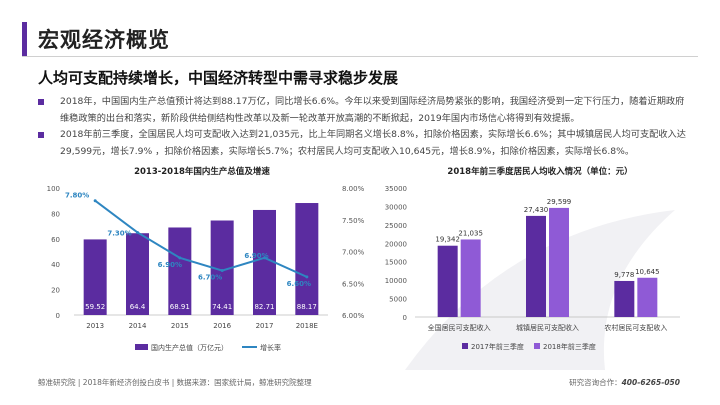 Image resolution: width=720 pixels, height=405 pixels. What do you see at coordinates (353, 316) in the screenshot?
I see `y2-tick-label: 6.00%` at bounding box center [353, 316].